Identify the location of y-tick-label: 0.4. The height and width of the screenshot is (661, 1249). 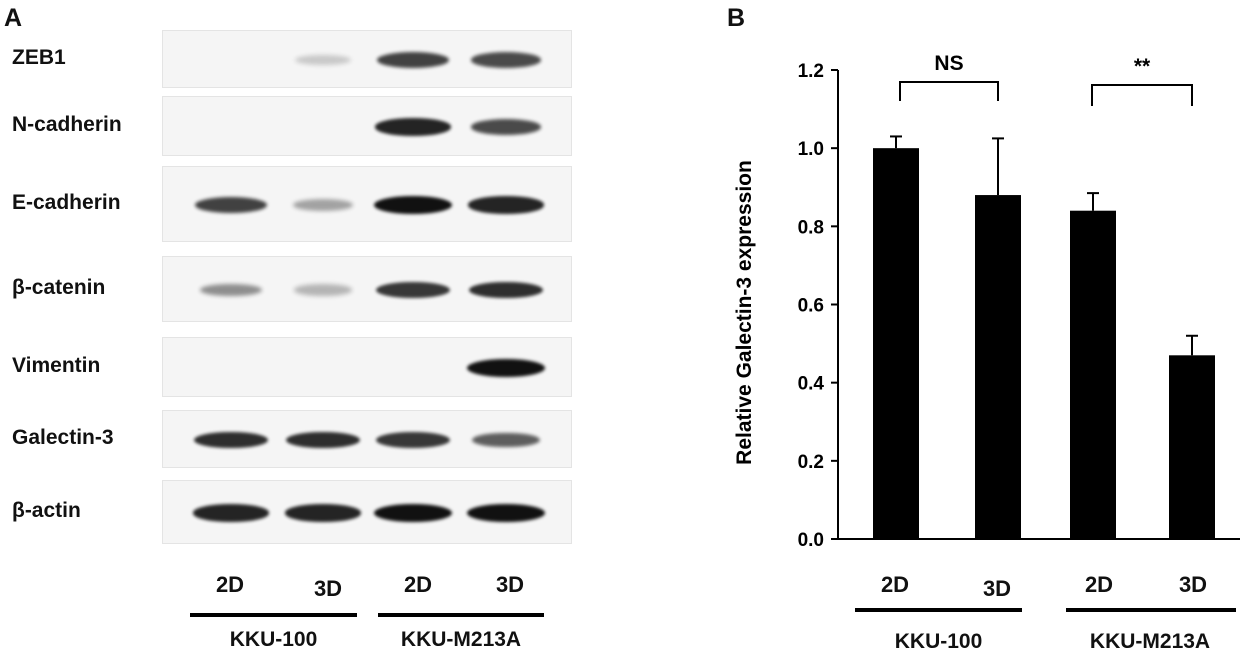
(811, 384).